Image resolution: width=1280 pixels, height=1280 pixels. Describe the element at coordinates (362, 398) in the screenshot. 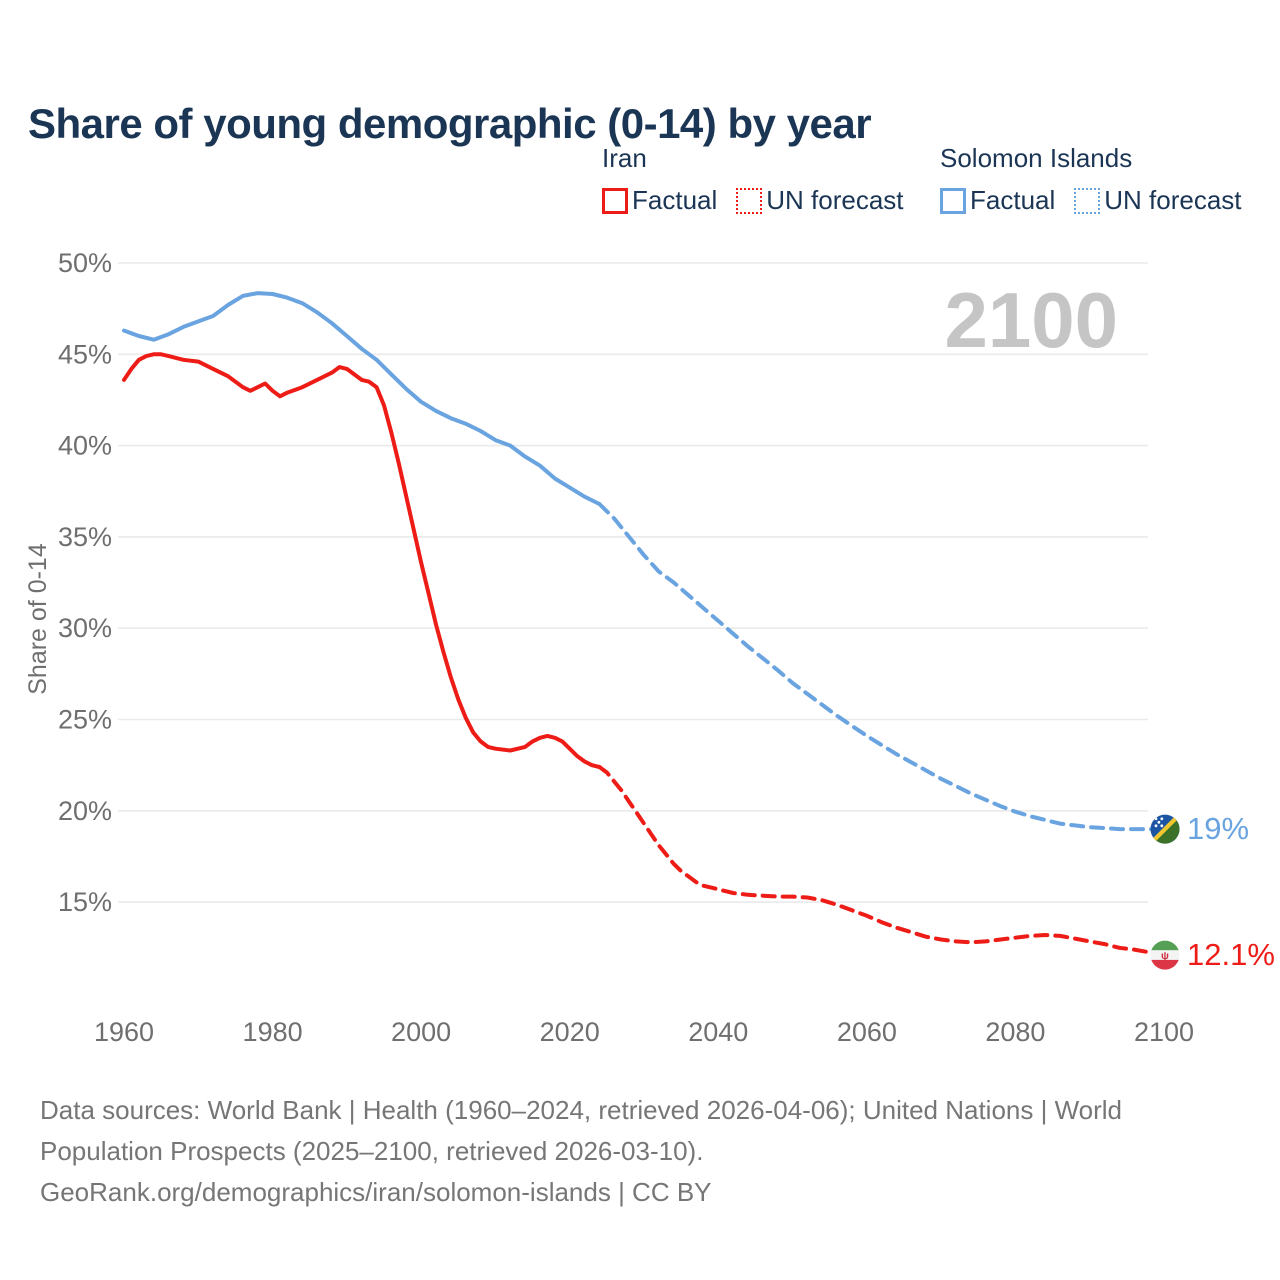

I see `series-solomon-islands-factual` at that location.